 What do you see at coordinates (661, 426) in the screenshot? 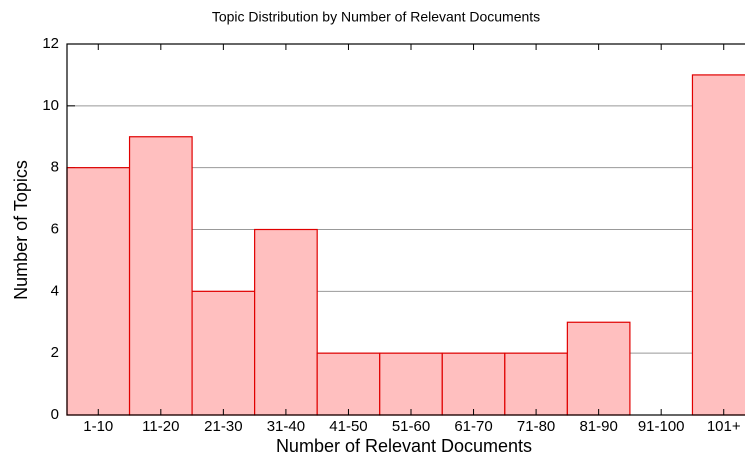
I see `x-tick-label: 91-100` at bounding box center [661, 426].